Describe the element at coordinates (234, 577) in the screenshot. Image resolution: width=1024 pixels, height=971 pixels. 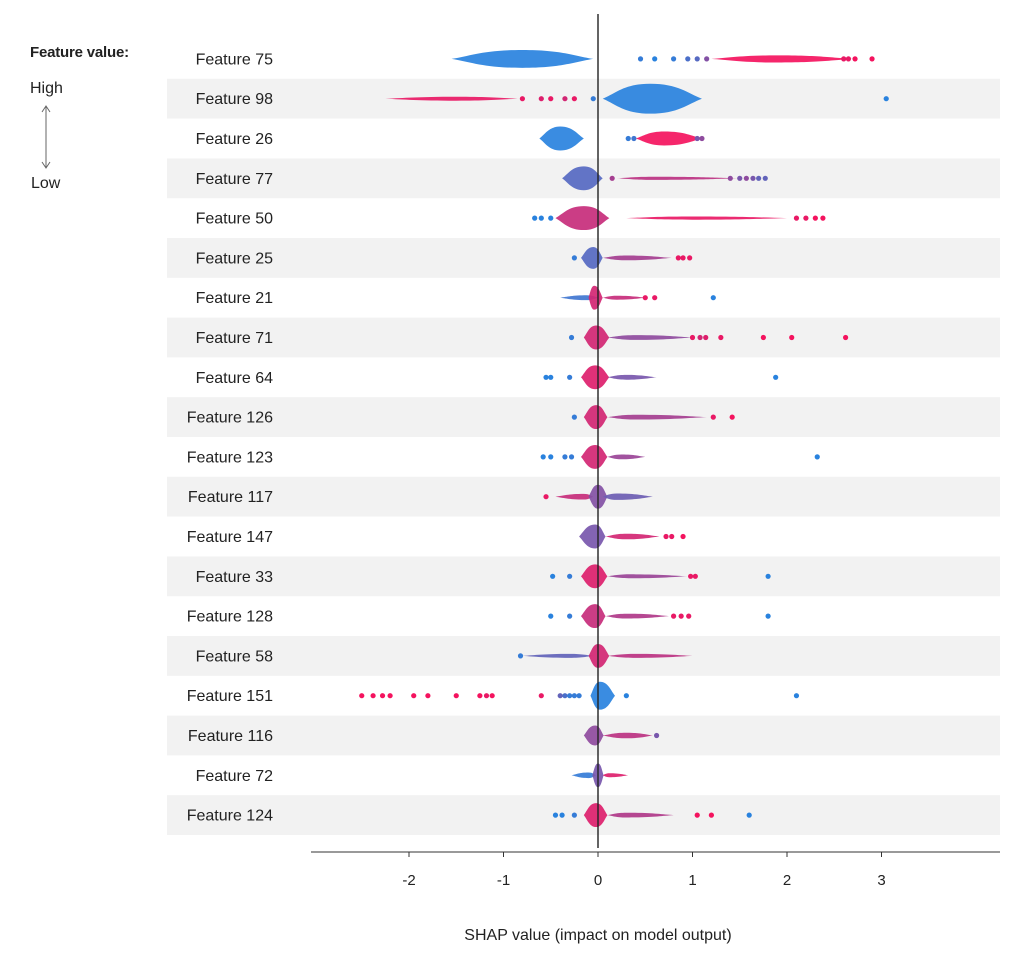
I see `feature-label: Feature 33` at that location.